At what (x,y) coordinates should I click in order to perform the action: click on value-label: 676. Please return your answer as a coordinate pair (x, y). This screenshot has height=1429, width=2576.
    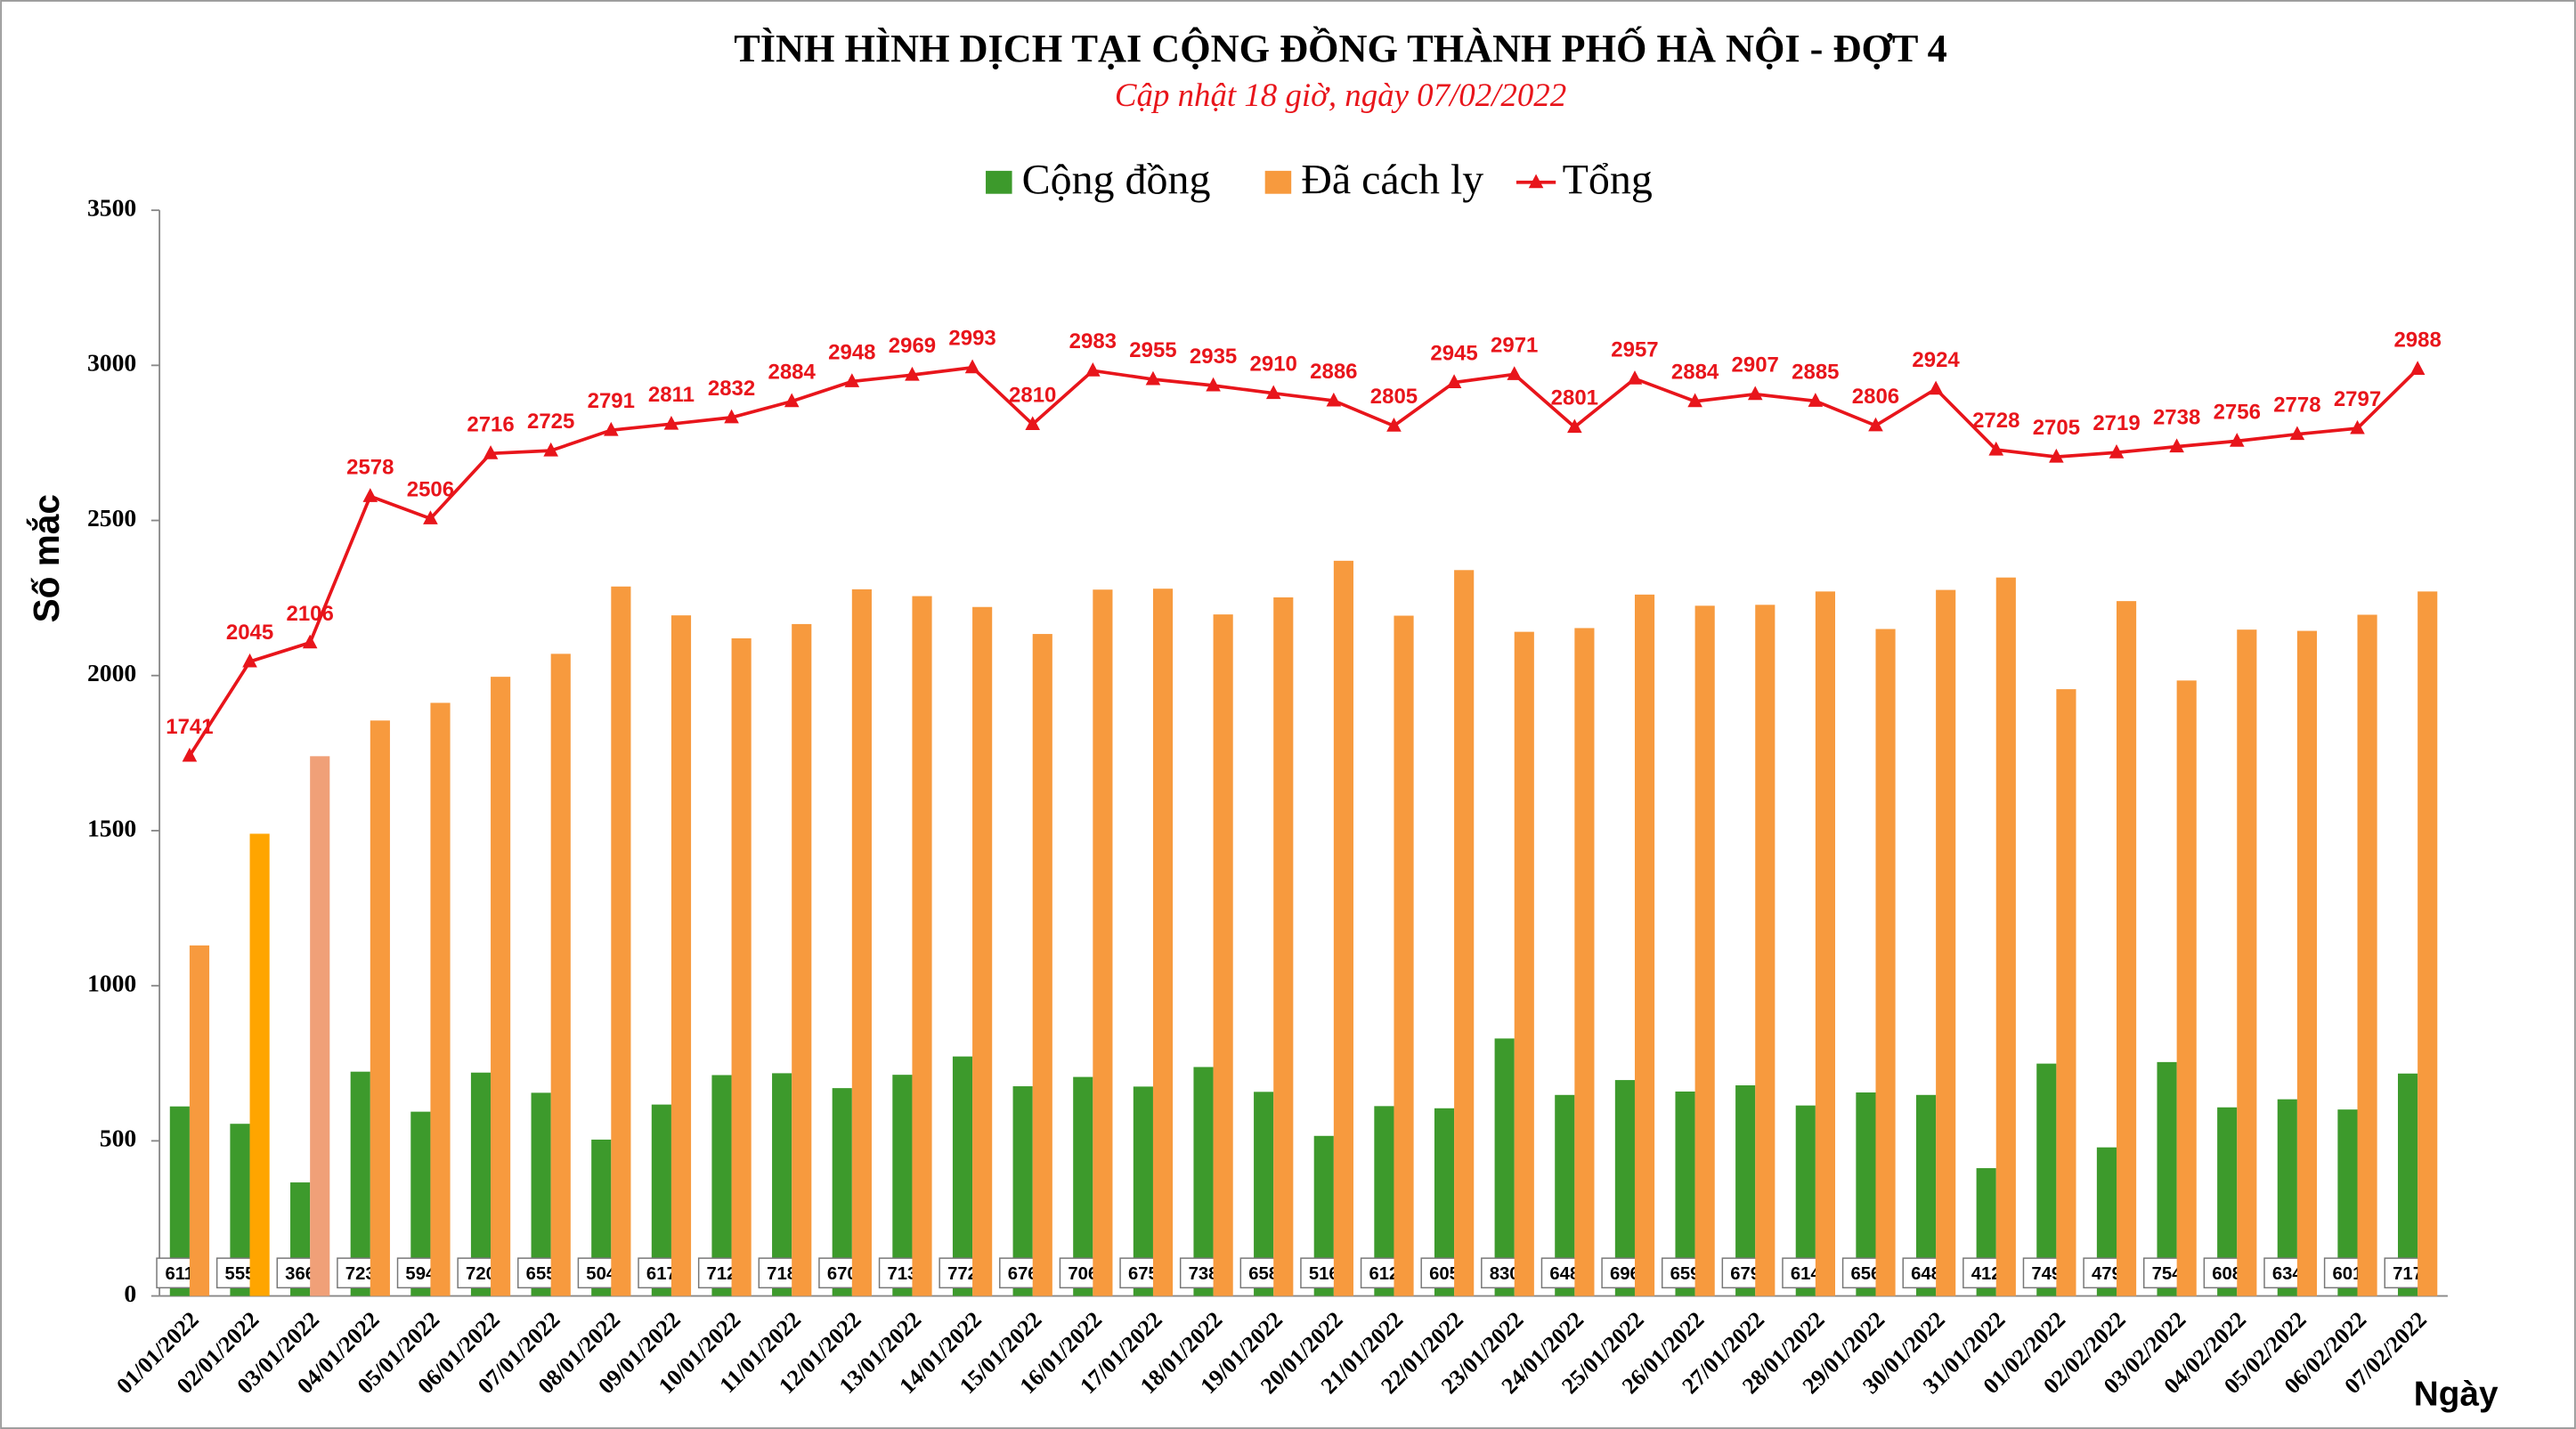
    Looking at the image, I should click on (1023, 1274).